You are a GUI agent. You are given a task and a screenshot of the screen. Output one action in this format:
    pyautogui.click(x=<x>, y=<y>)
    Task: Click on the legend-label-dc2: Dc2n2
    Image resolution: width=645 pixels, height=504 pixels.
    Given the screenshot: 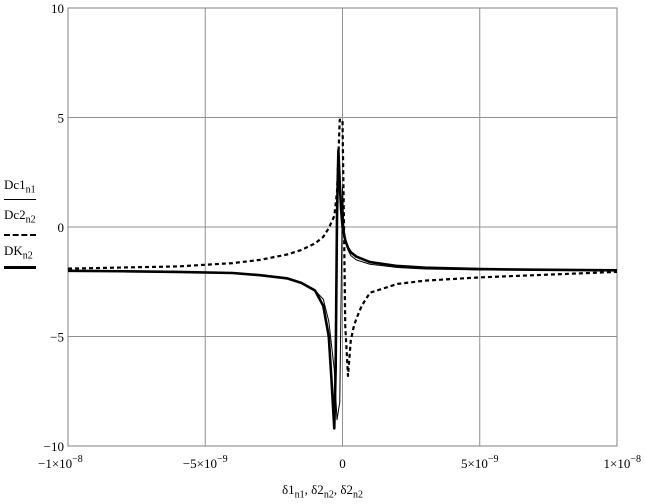 What is the action you would take?
    pyautogui.click(x=20, y=216)
    